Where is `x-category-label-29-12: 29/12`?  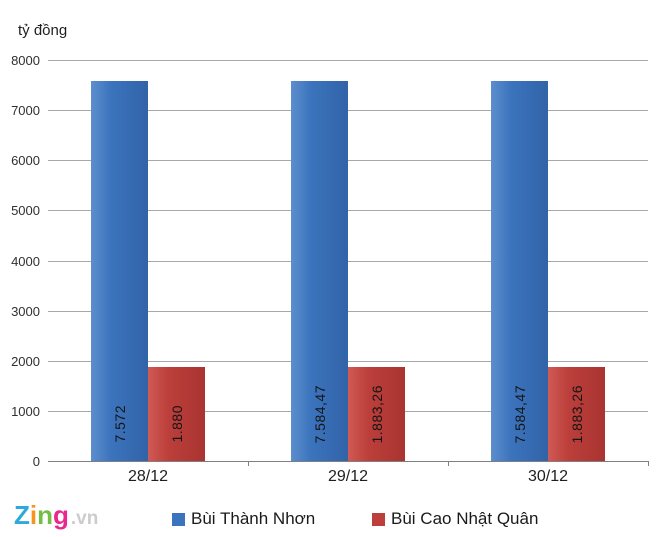 x-category-label-29-12: 29/12 is located at coordinates (348, 476).